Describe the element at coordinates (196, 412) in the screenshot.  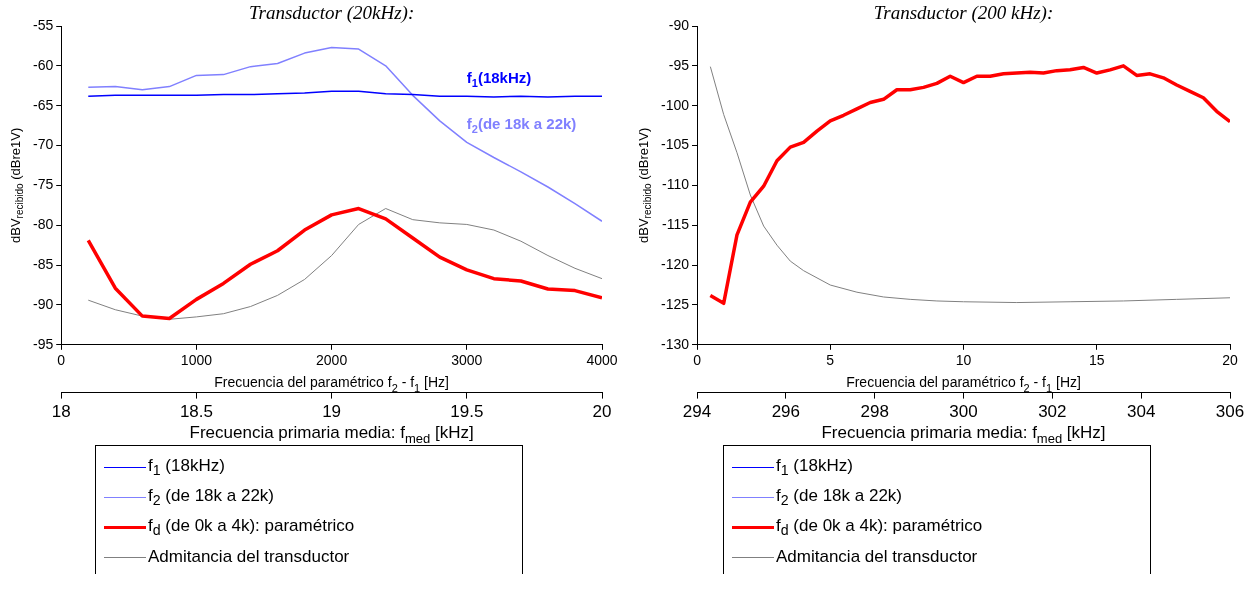
I see `x2-tick-label: 18.5` at that location.